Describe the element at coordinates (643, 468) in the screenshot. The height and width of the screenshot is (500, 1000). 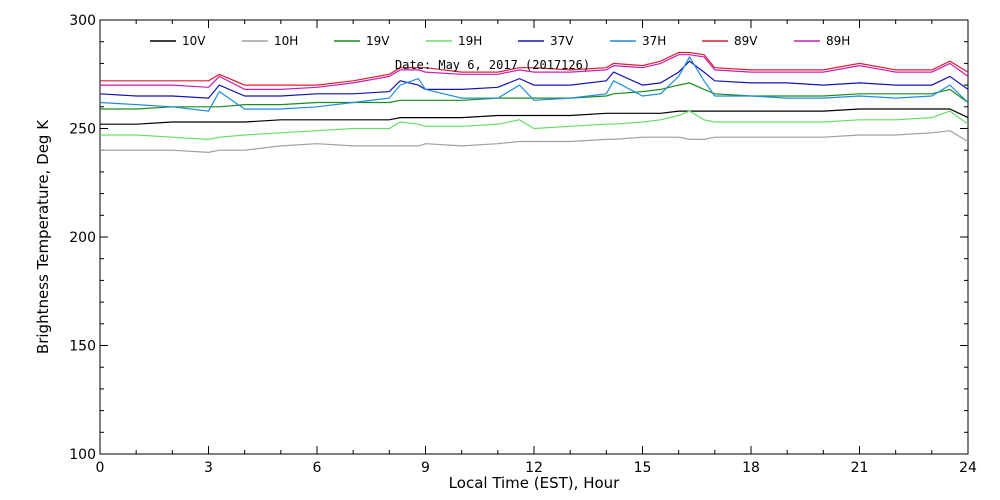
I see `x-tick-label: 15` at that location.